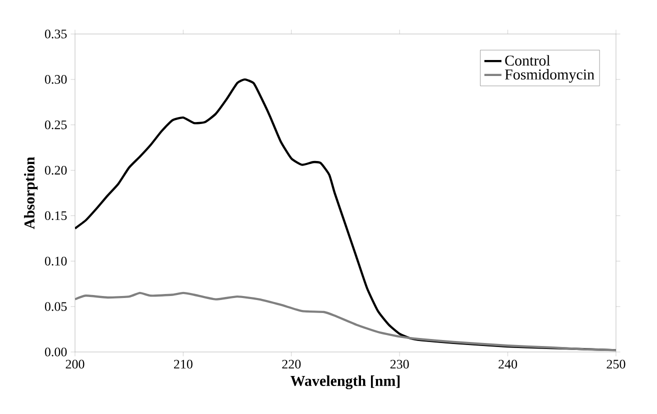 Image resolution: width=657 pixels, height=414 pixels. What do you see at coordinates (55, 170) in the screenshot?
I see `y-tick-label: 0.20` at bounding box center [55, 170].